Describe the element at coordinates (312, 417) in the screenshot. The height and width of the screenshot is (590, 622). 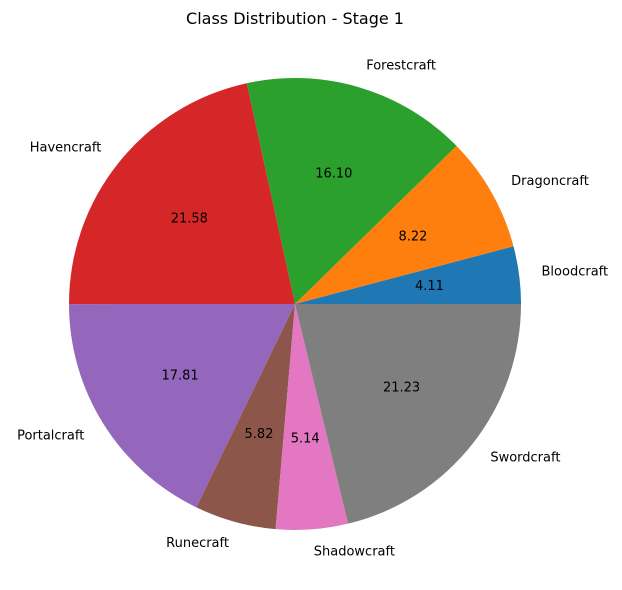
I see `pie-slice-shadowcraft` at that location.